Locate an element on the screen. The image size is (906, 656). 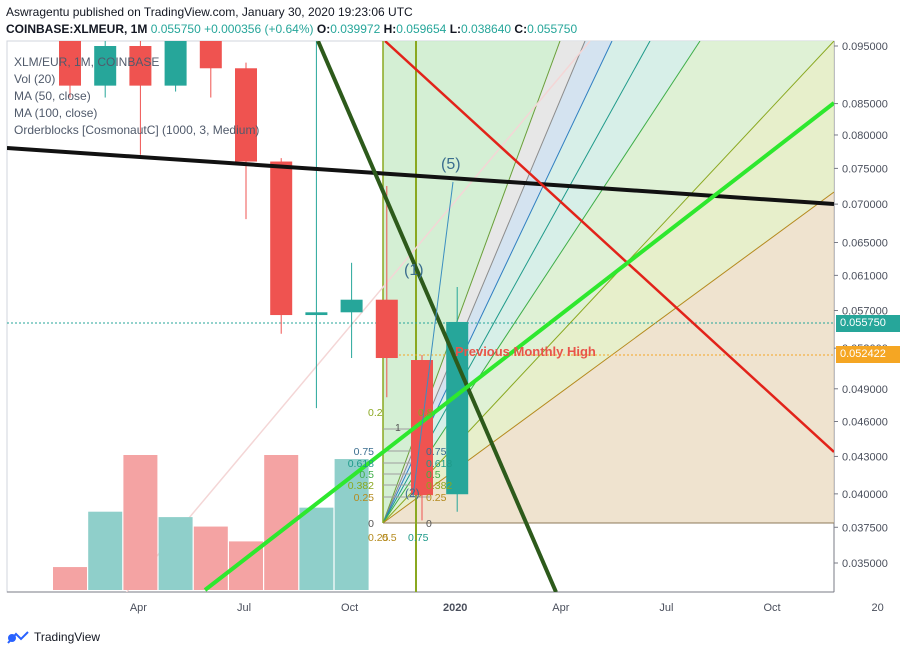
fib-left-label: 0.5 is located at coordinates (366, 475).